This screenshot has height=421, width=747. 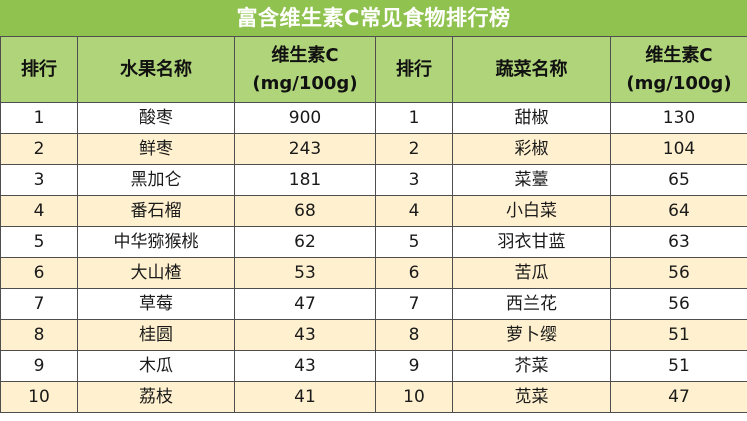 I want to click on veg-vitamin-cell: 104, so click(x=678, y=149).